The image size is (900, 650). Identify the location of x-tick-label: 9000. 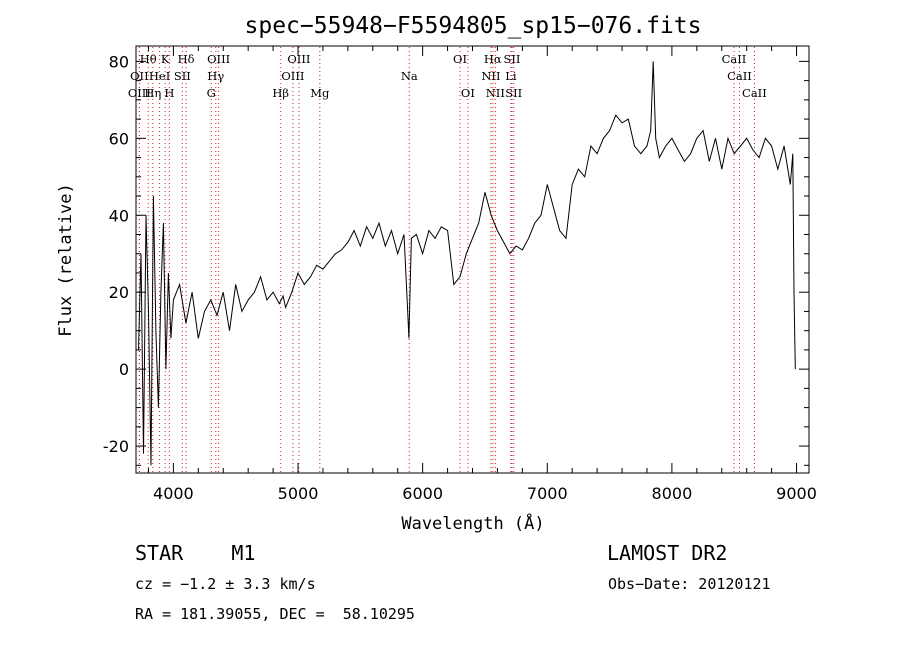
(796, 493).